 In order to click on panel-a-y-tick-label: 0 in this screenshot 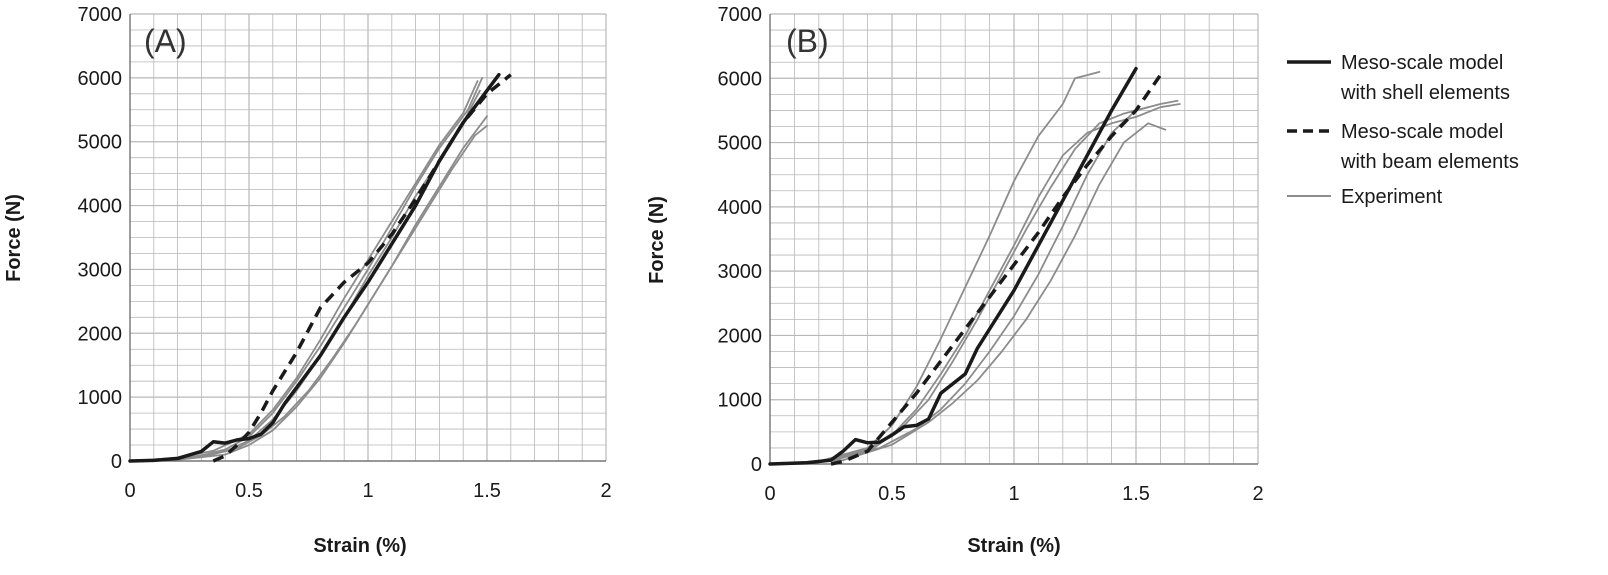, I will do `click(116, 462)`.